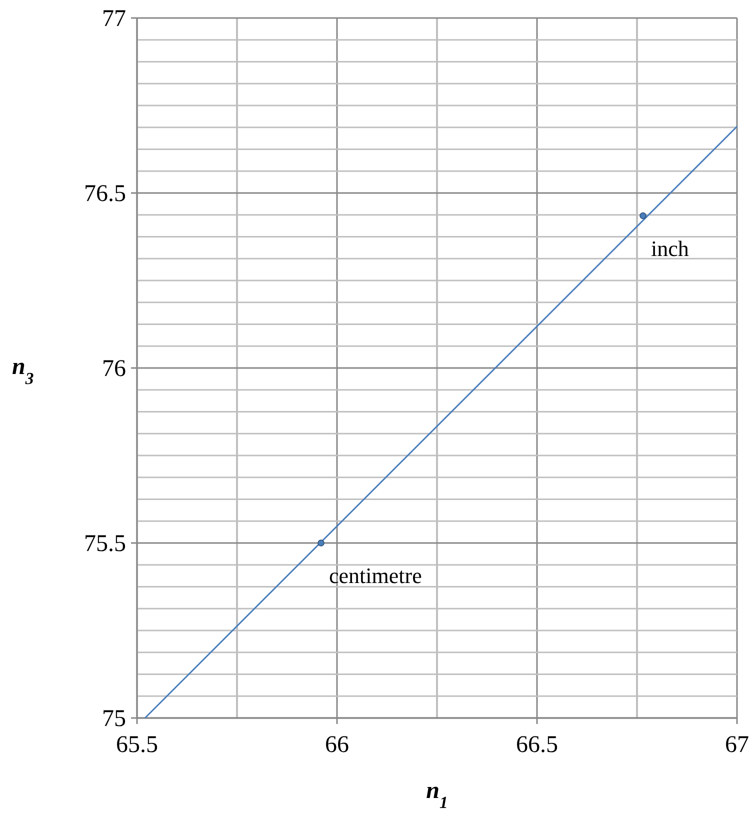 Image resolution: width=752 pixels, height=824 pixels. I want to click on x-tick-label: 66, so click(337, 745).